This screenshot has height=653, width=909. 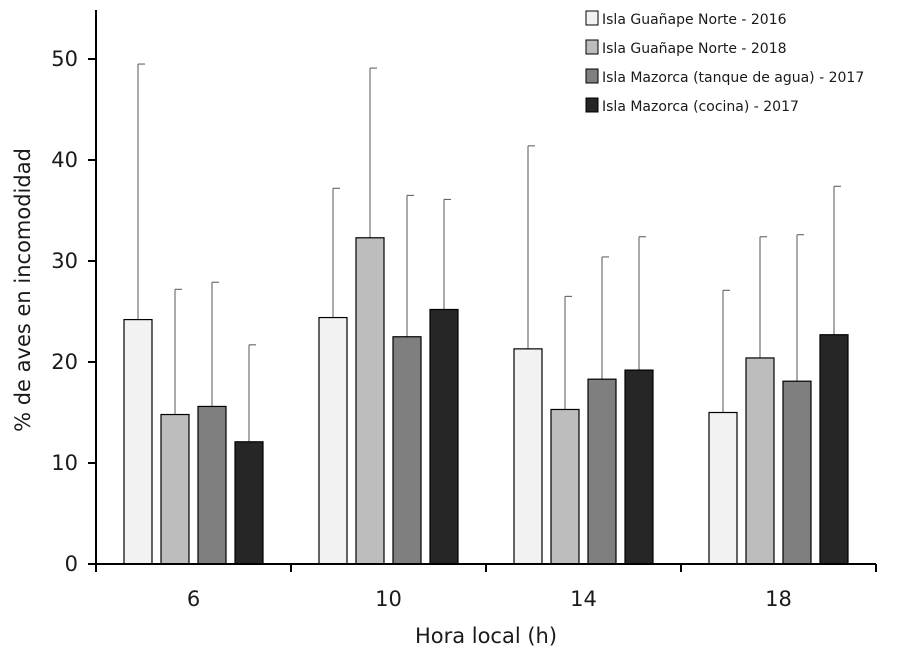 What do you see at coordinates (778, 599) in the screenshot?
I see `x-tick-label: 18` at bounding box center [778, 599].